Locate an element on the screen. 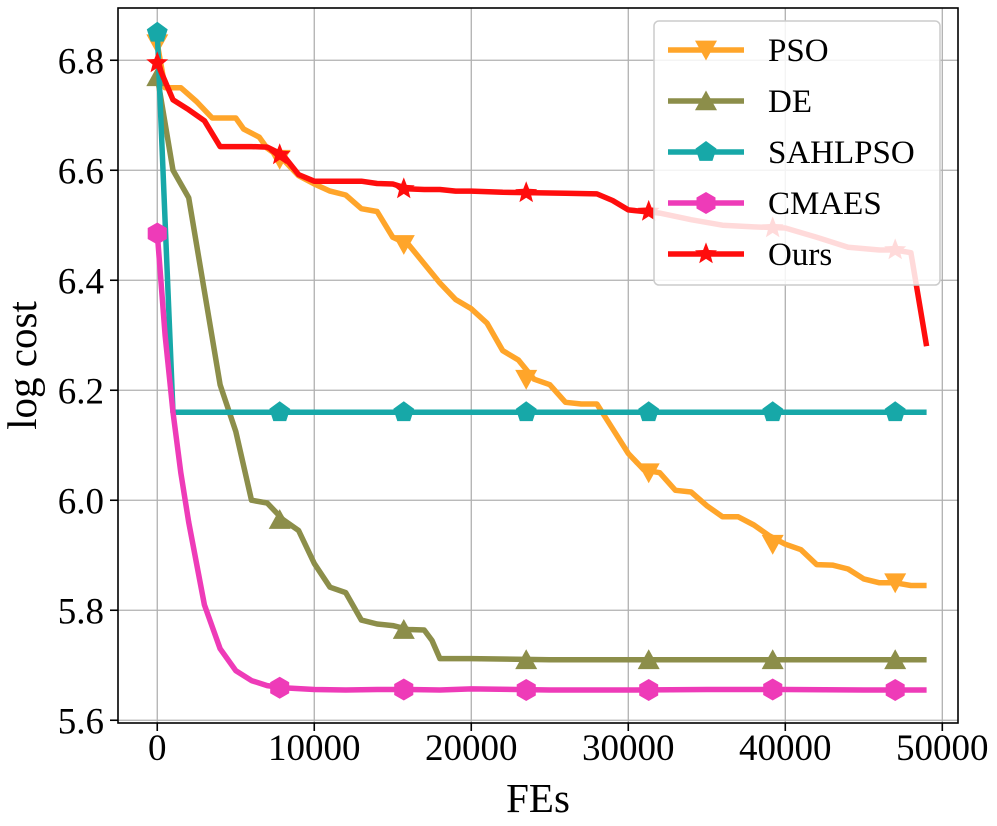  x-tick-label: 30000 is located at coordinates (628, 748).